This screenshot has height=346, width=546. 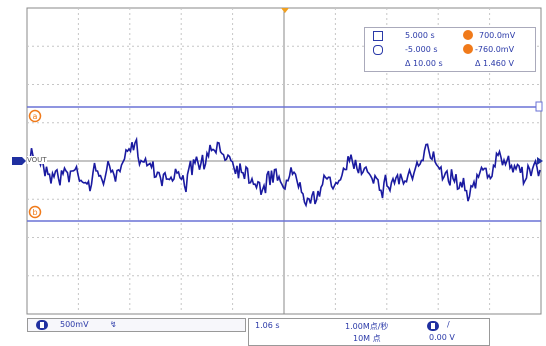 I want to click on sample-rate: 1.00M点/秒, so click(x=367, y=326).